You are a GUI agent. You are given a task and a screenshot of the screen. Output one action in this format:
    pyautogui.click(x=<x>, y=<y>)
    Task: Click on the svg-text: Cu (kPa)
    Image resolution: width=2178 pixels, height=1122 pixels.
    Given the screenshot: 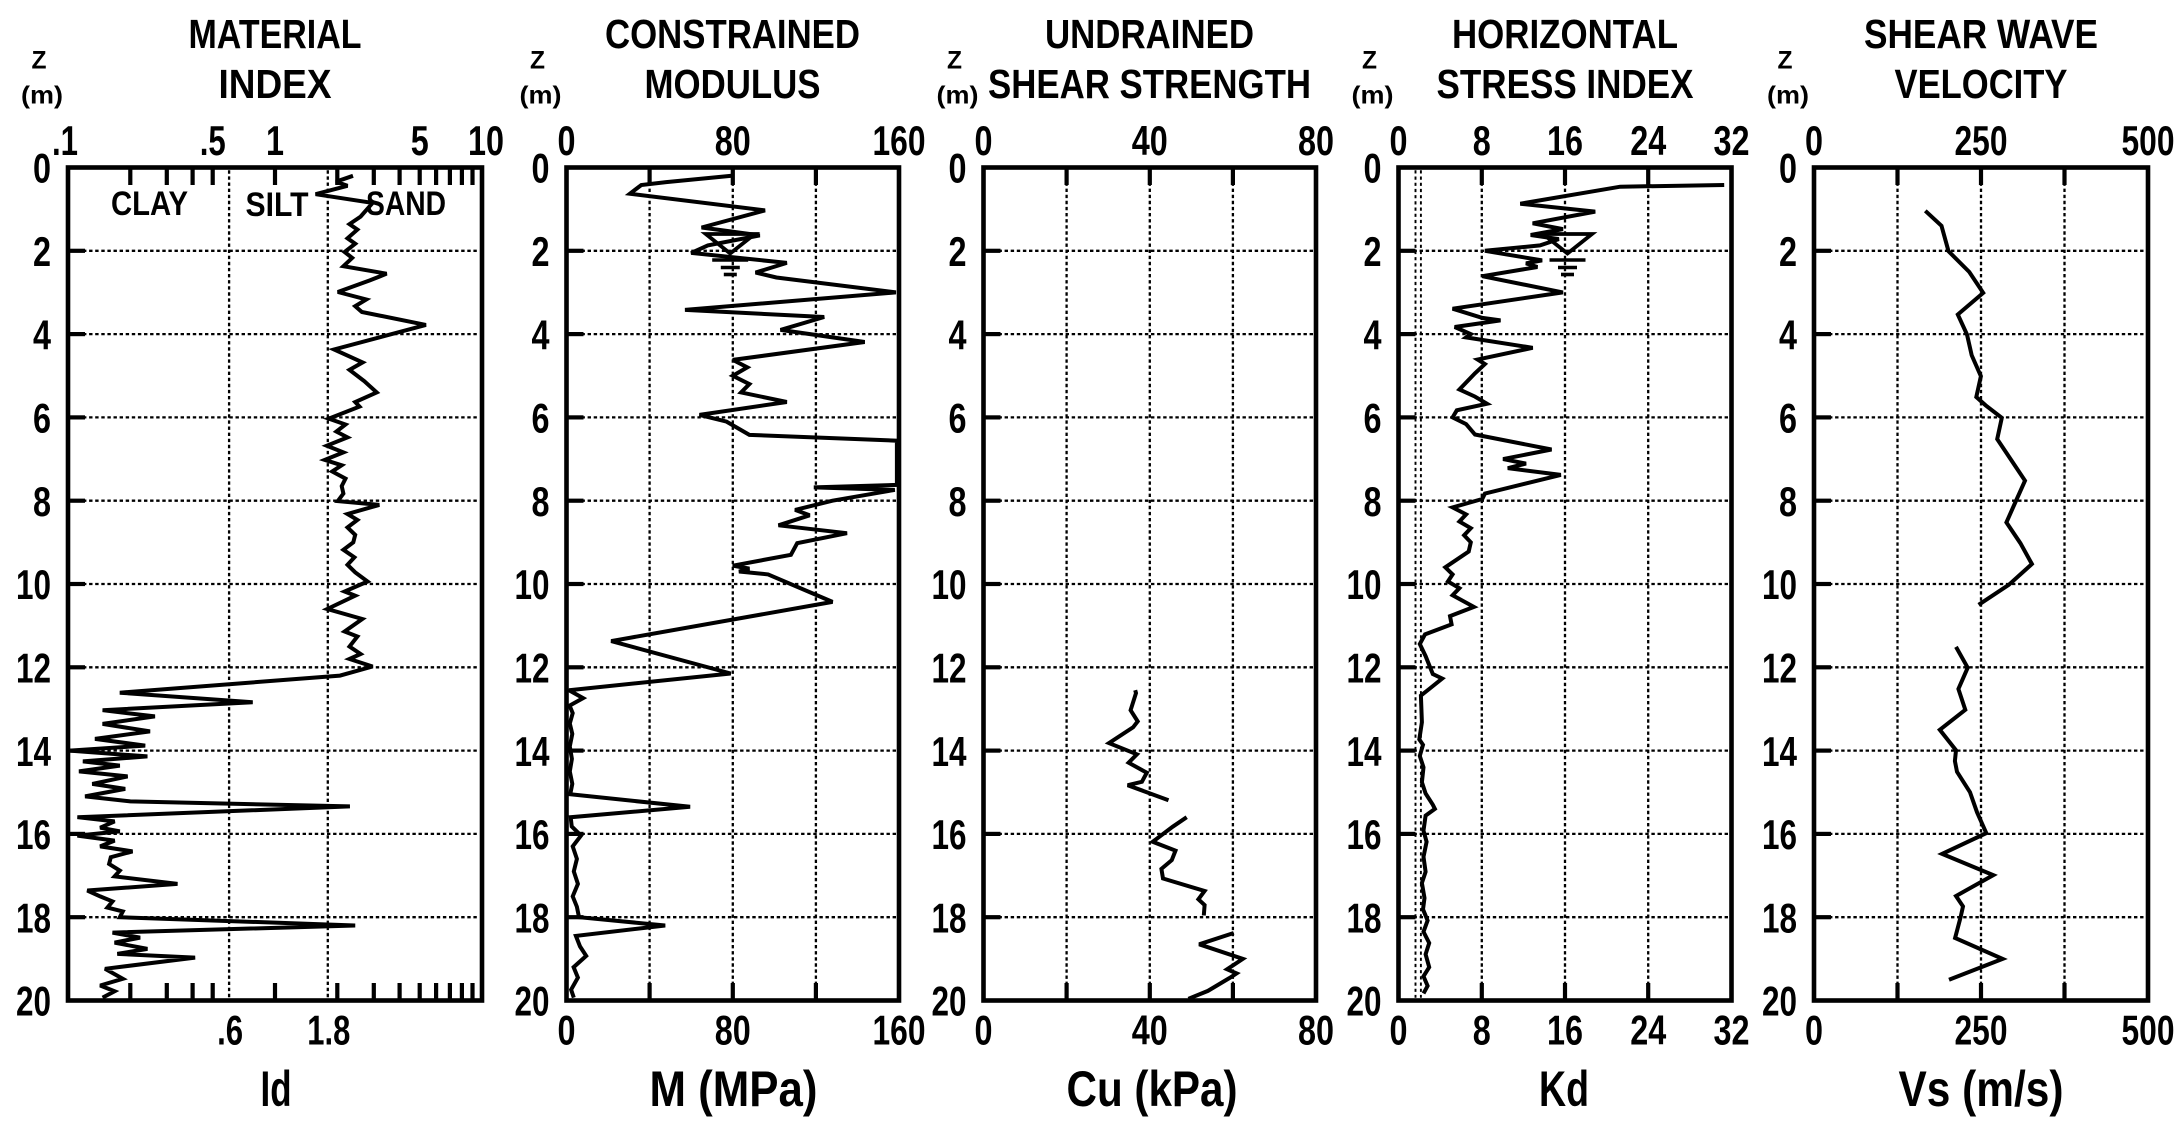 What is the action you would take?
    pyautogui.click(x=1152, y=1089)
    